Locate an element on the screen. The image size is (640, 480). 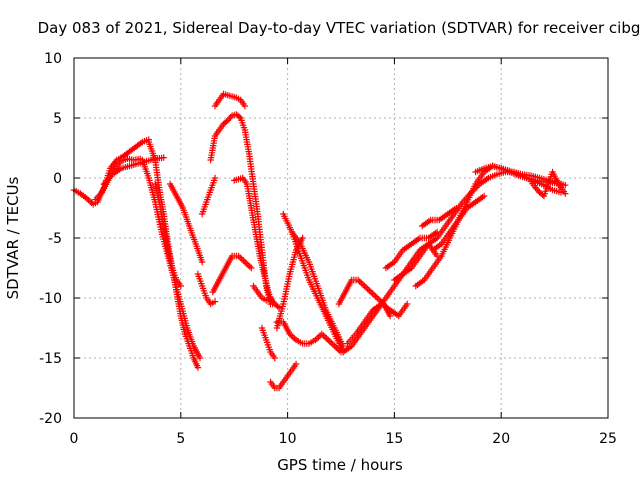
series-arc16 is located at coordinates (283, 376).